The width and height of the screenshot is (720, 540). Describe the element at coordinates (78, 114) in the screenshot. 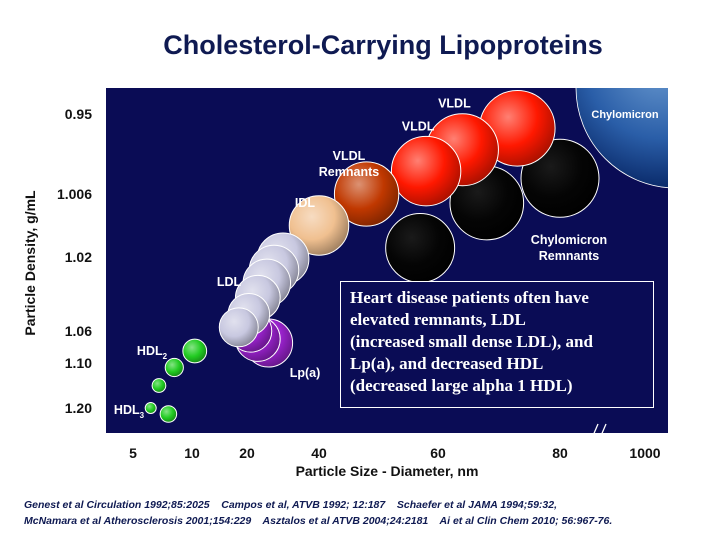

I see `y-tick-label: 0.95` at that location.